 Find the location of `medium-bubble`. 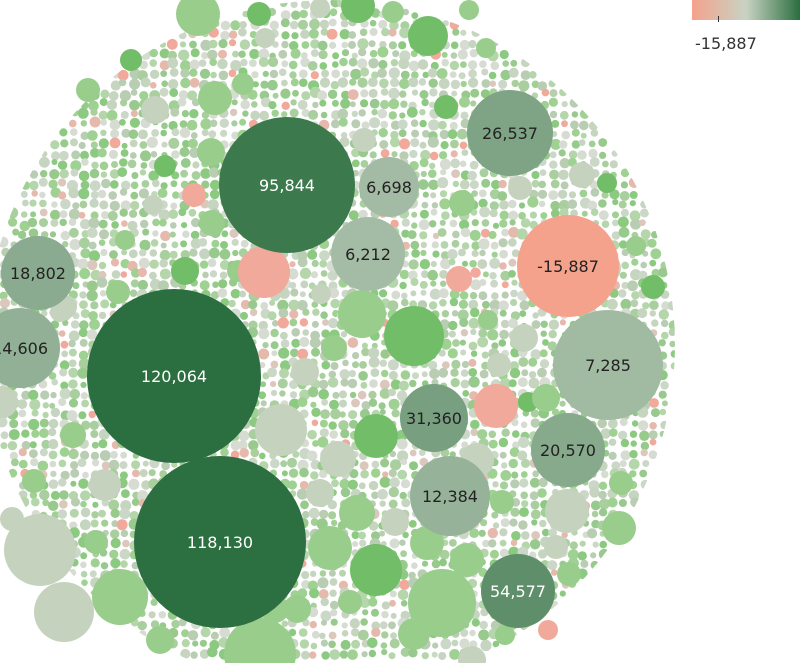

medium-bubble is located at coordinates (362, 314).